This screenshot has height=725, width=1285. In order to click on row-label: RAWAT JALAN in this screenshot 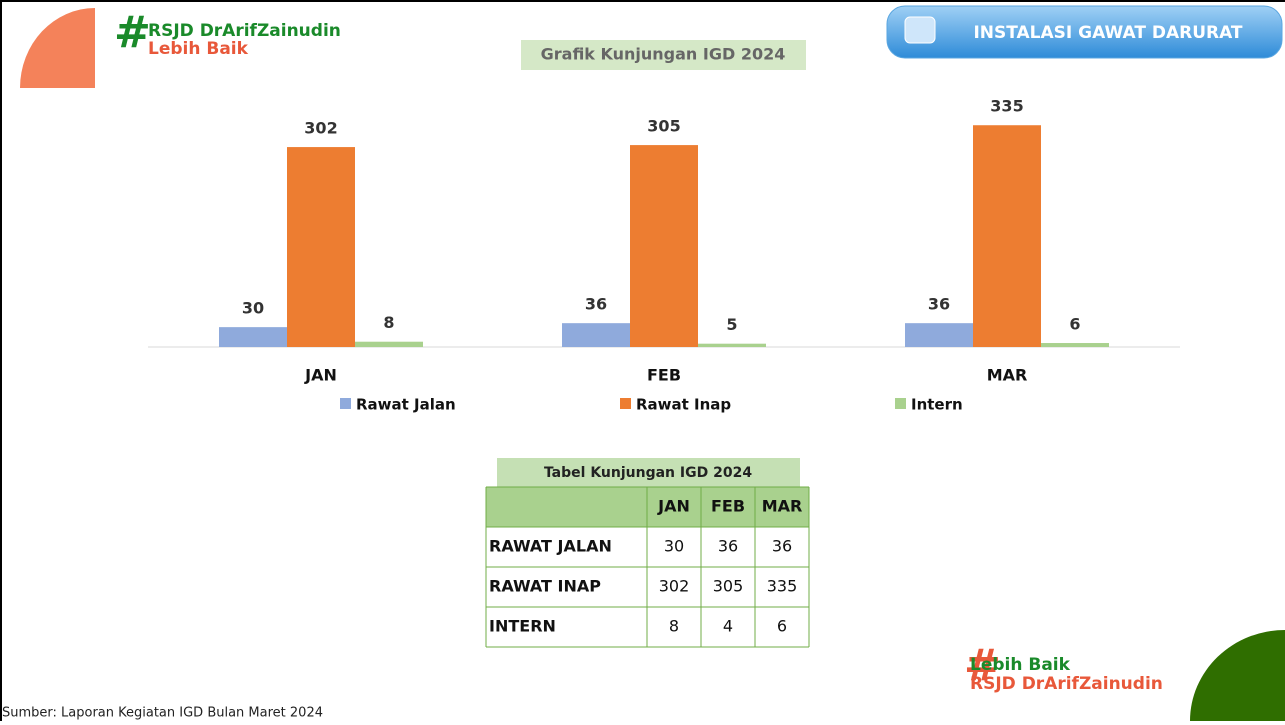, I will do `click(550, 546)`.